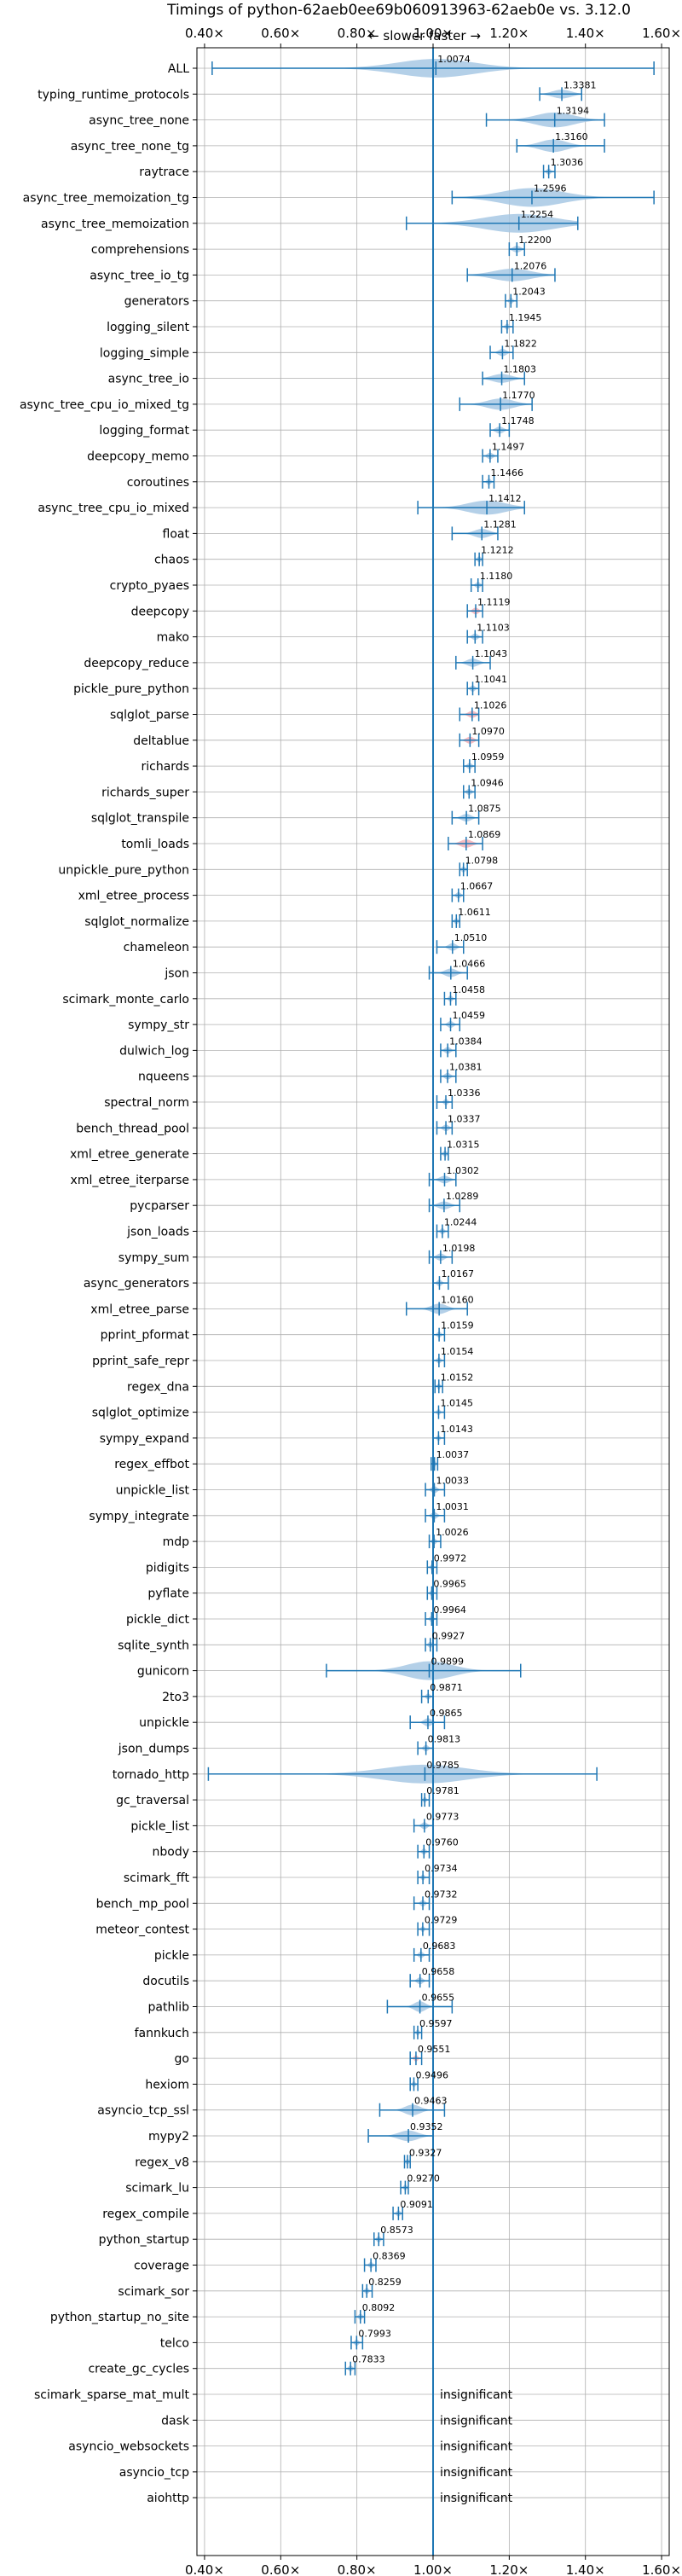 This screenshot has height=2576, width=682. Describe the element at coordinates (146, 2214) in the screenshot. I see `row-label: regex_compile` at that location.